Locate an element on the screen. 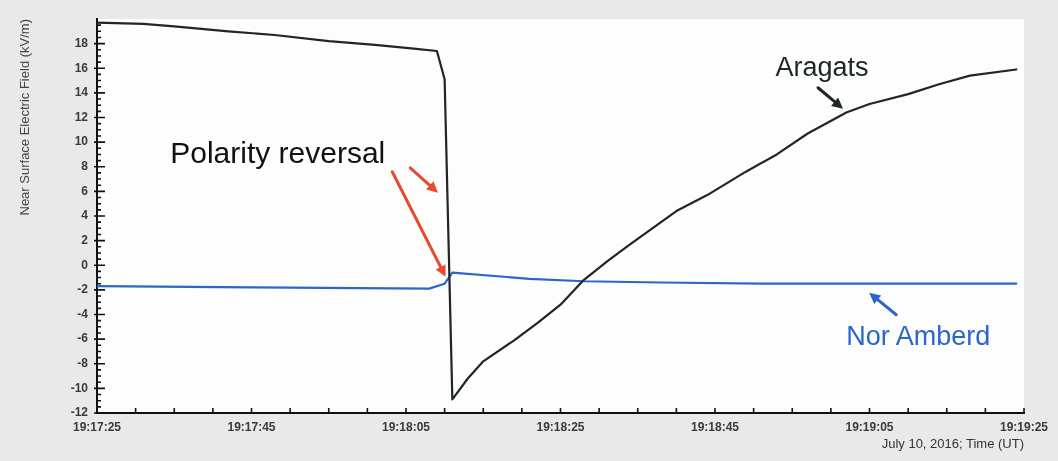 The height and width of the screenshot is (461, 1058). y-tick-label: -2 is located at coordinates (83, 289).